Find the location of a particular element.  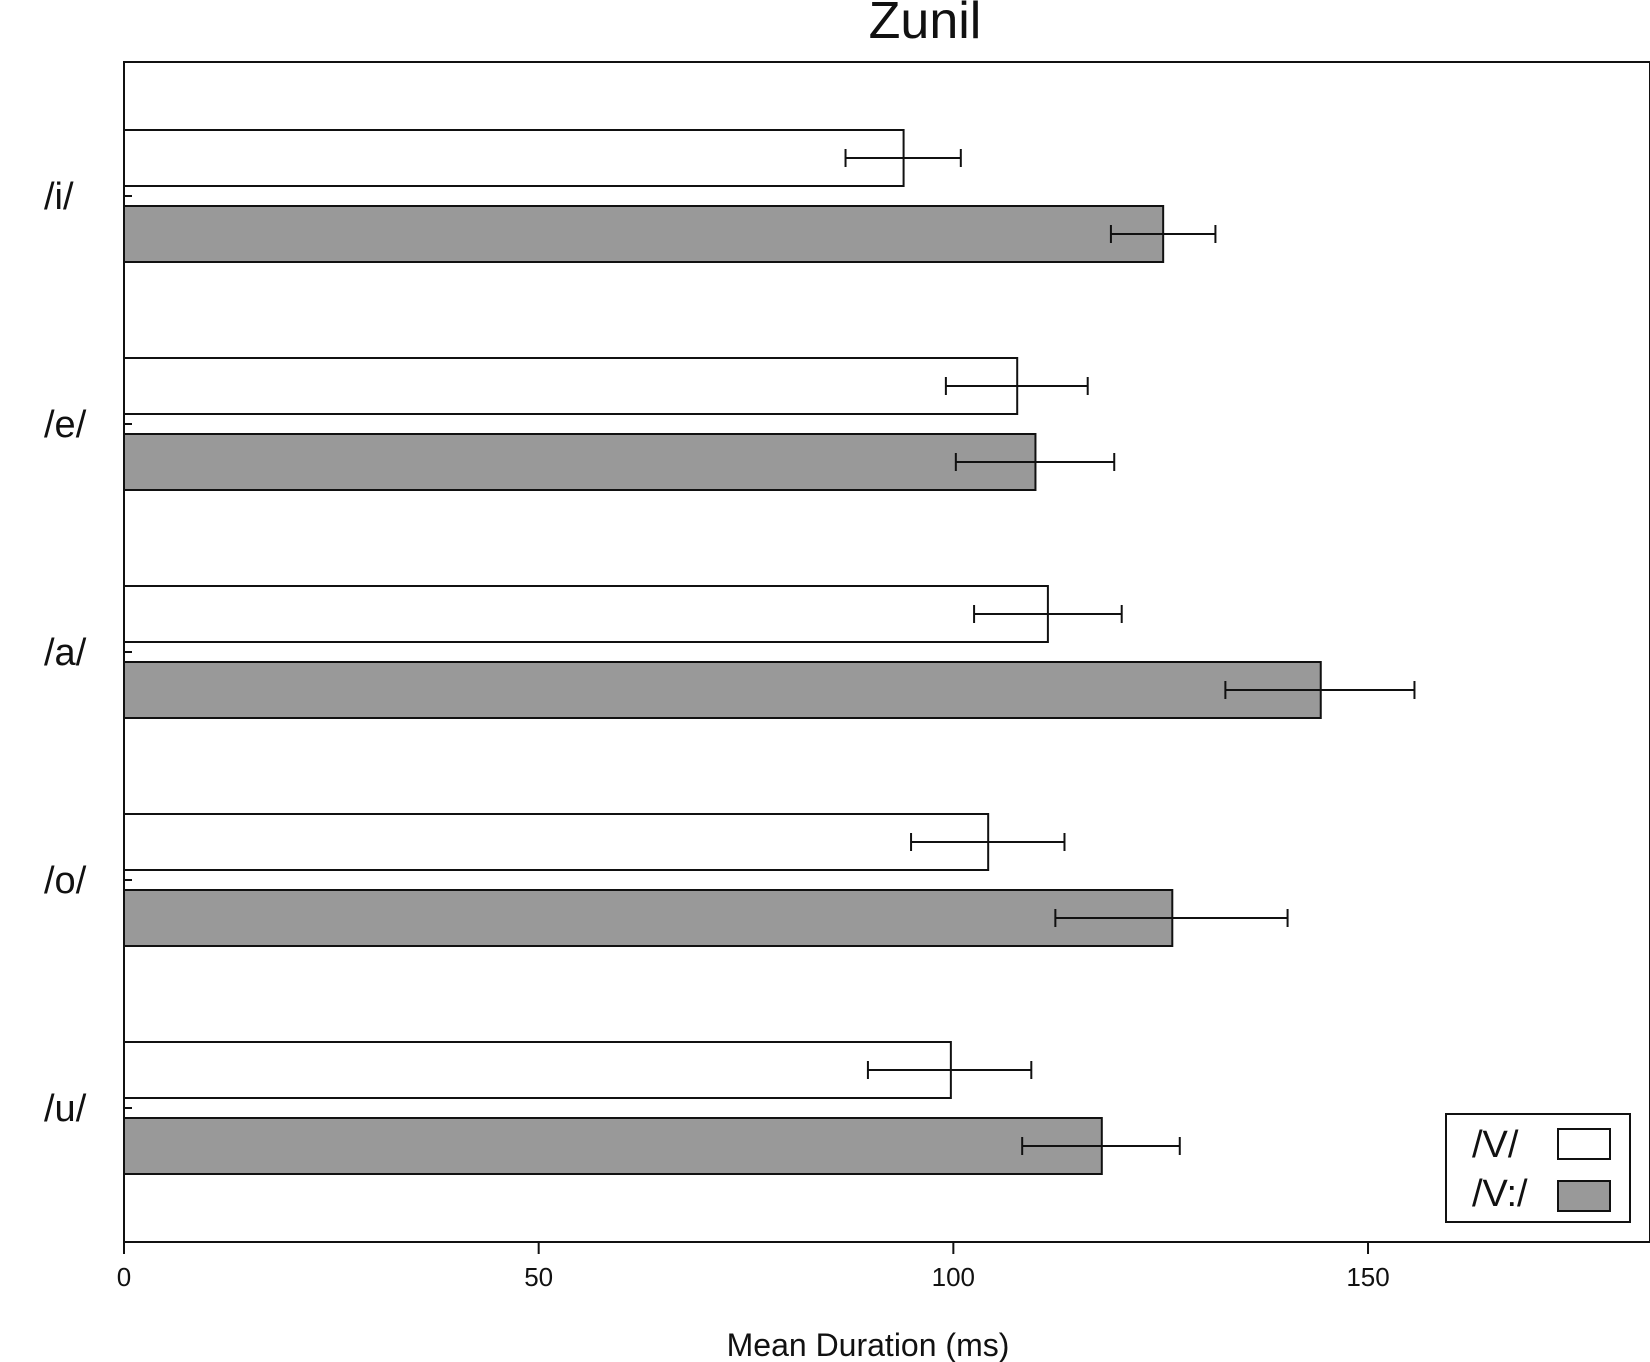

category-label: /u/ is located at coordinates (65, 1109).